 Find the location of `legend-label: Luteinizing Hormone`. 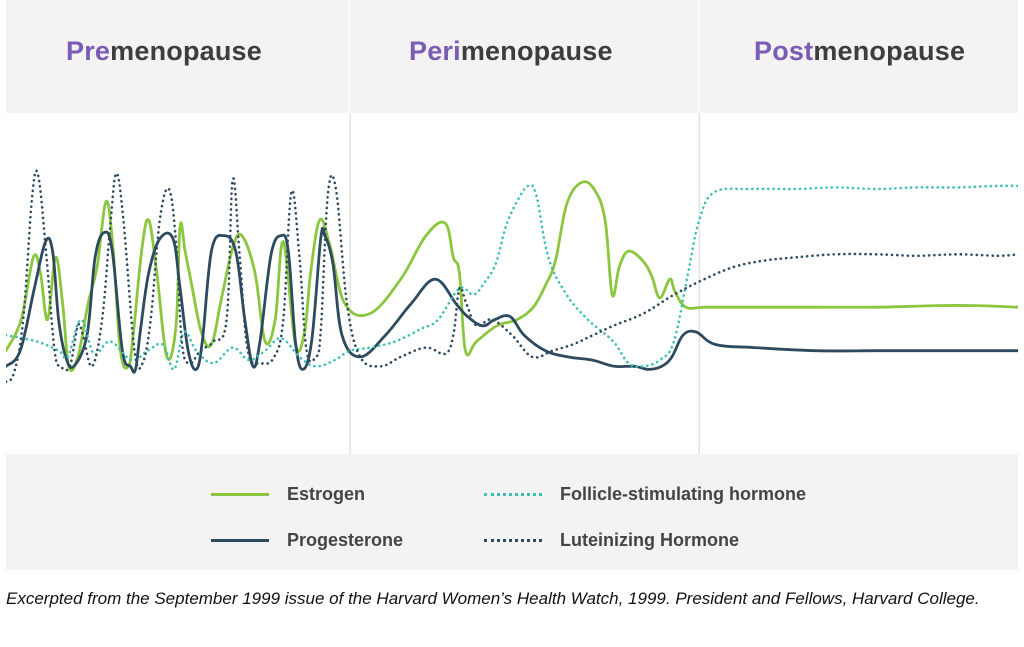

legend-label: Luteinizing Hormone is located at coordinates (649, 540).